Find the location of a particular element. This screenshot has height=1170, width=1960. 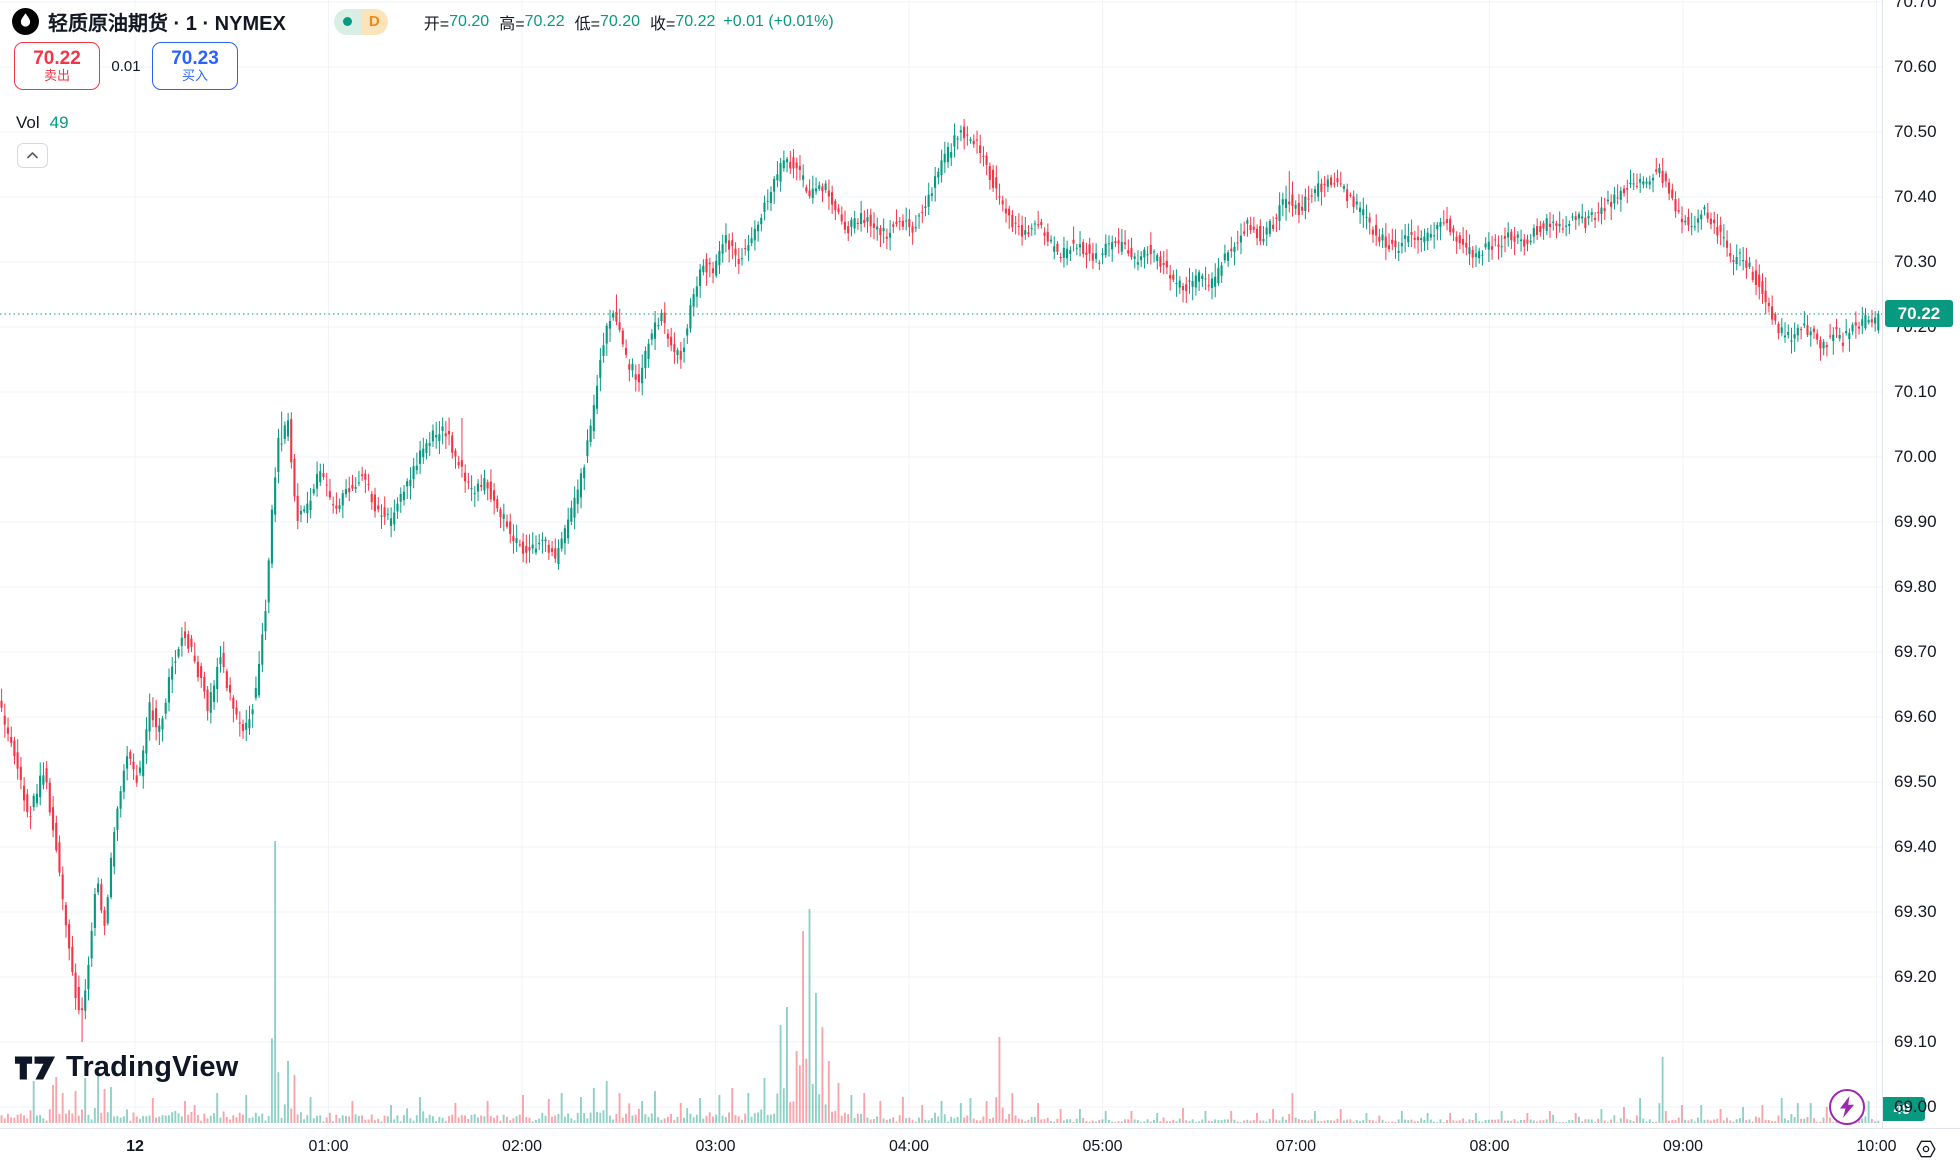

time-axis-label: 04:00 is located at coordinates (909, 1146).